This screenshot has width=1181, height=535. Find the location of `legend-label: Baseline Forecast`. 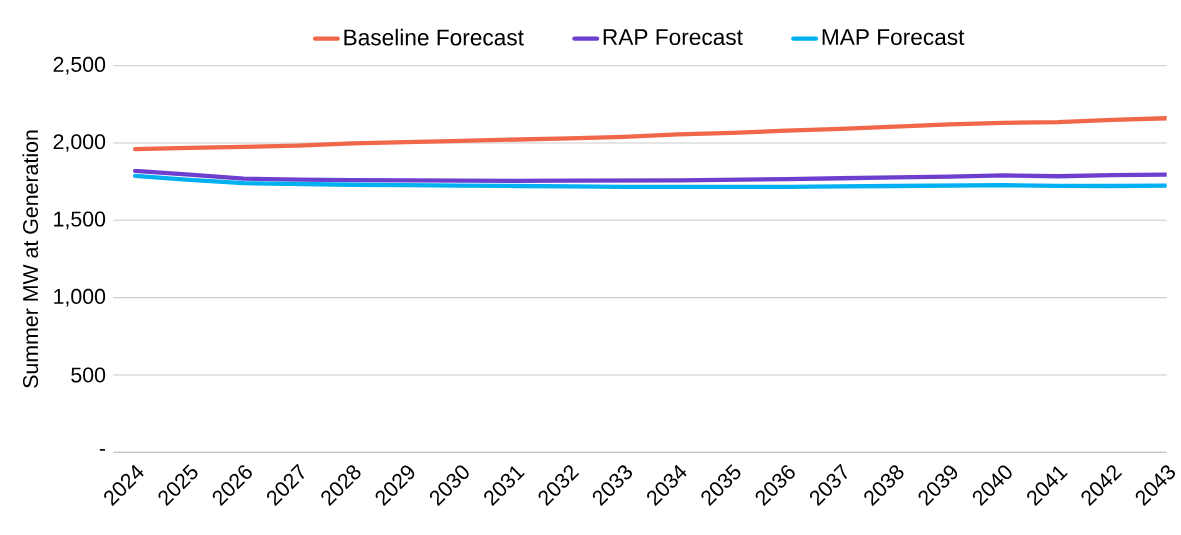

legend-label: Baseline Forecast is located at coordinates (434, 37).